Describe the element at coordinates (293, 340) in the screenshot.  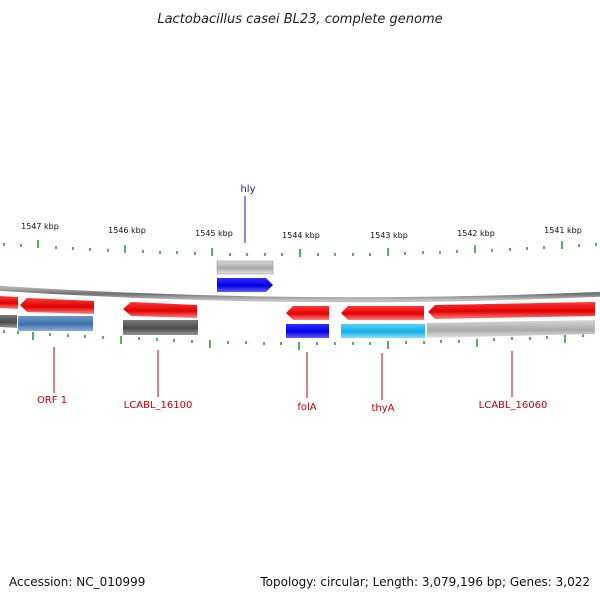
I see `inner-tick-row` at that location.